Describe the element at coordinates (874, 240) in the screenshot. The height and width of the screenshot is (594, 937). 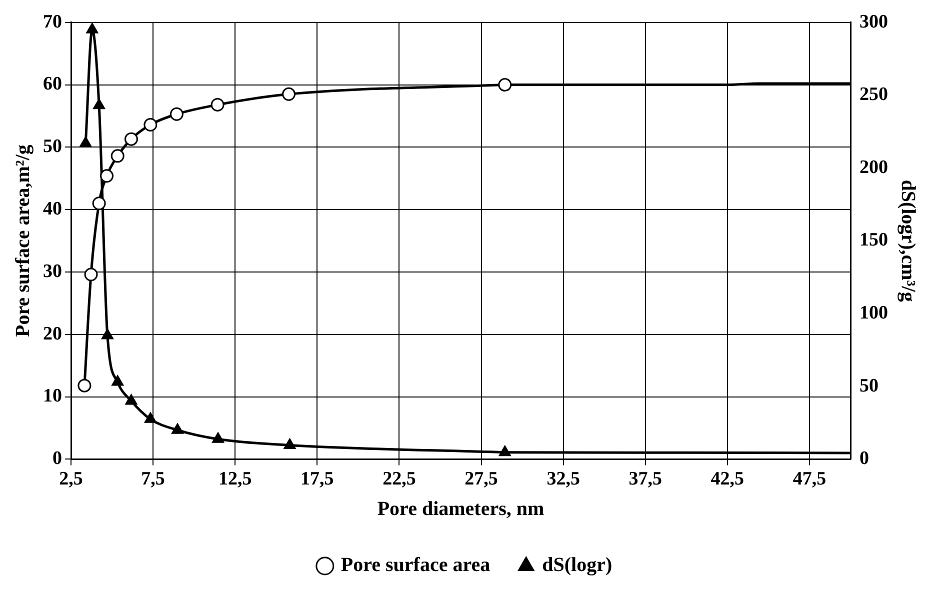
I see `y2-tick-label: 150` at that location.